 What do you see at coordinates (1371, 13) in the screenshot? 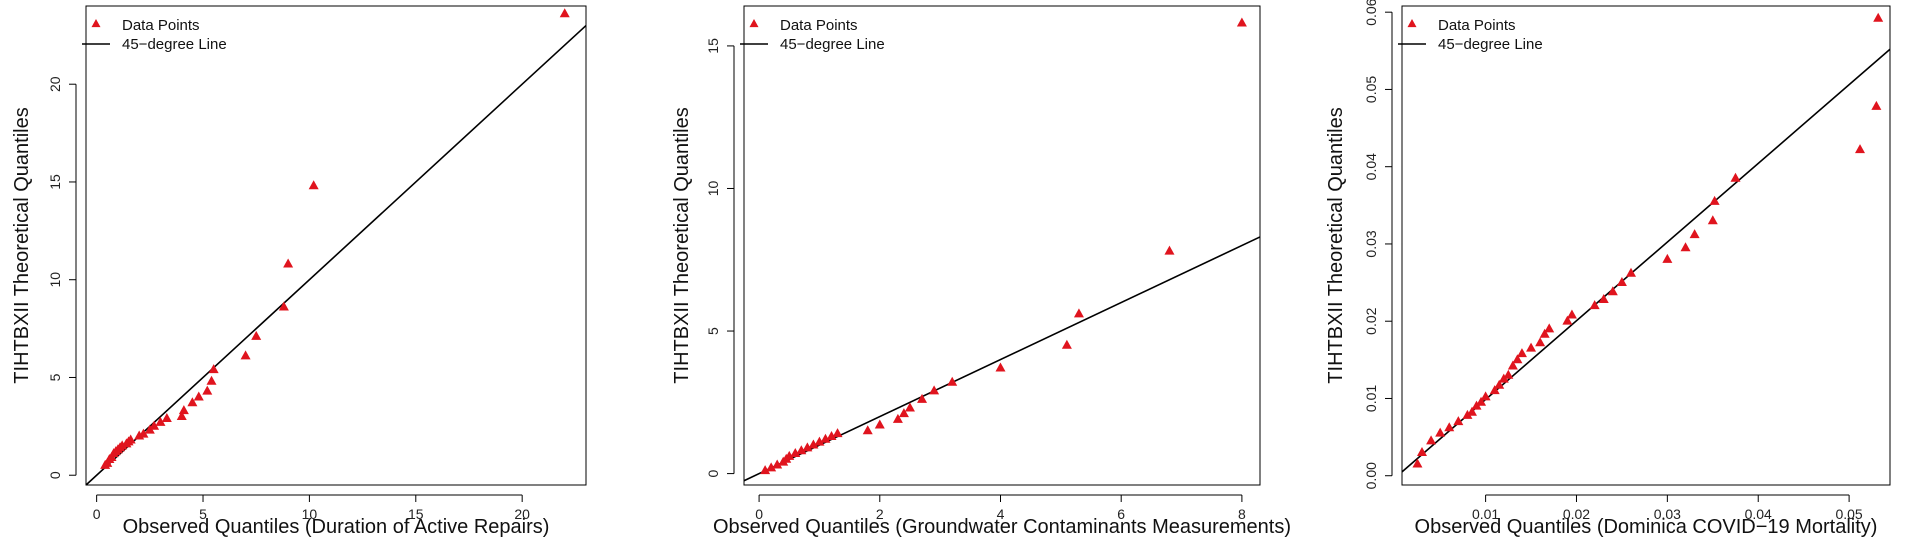
I see `y-tick-label: 0.06` at bounding box center [1371, 13].